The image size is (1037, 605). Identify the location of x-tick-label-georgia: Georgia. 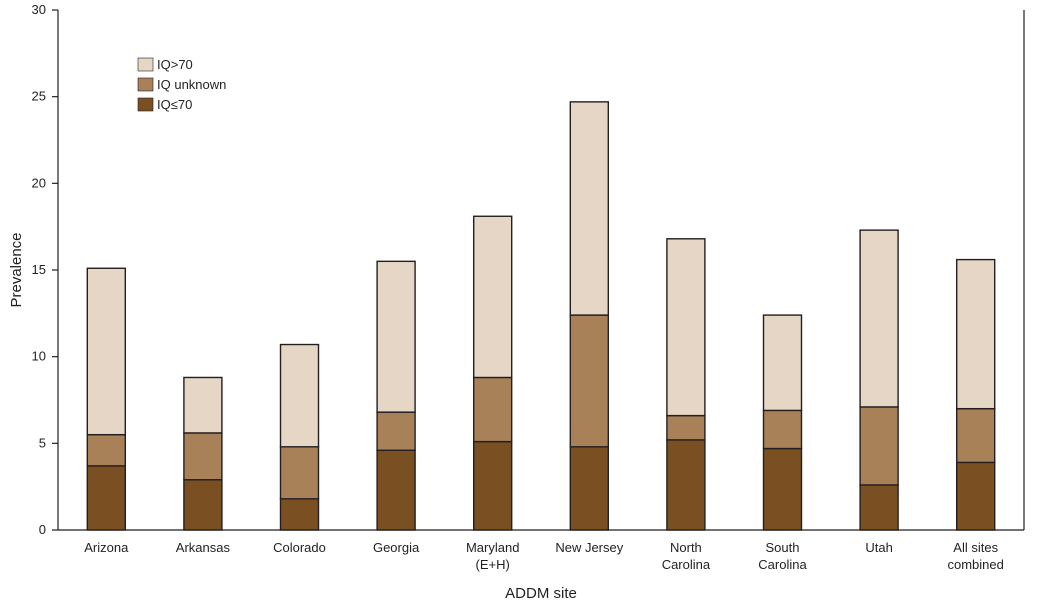
(396, 547).